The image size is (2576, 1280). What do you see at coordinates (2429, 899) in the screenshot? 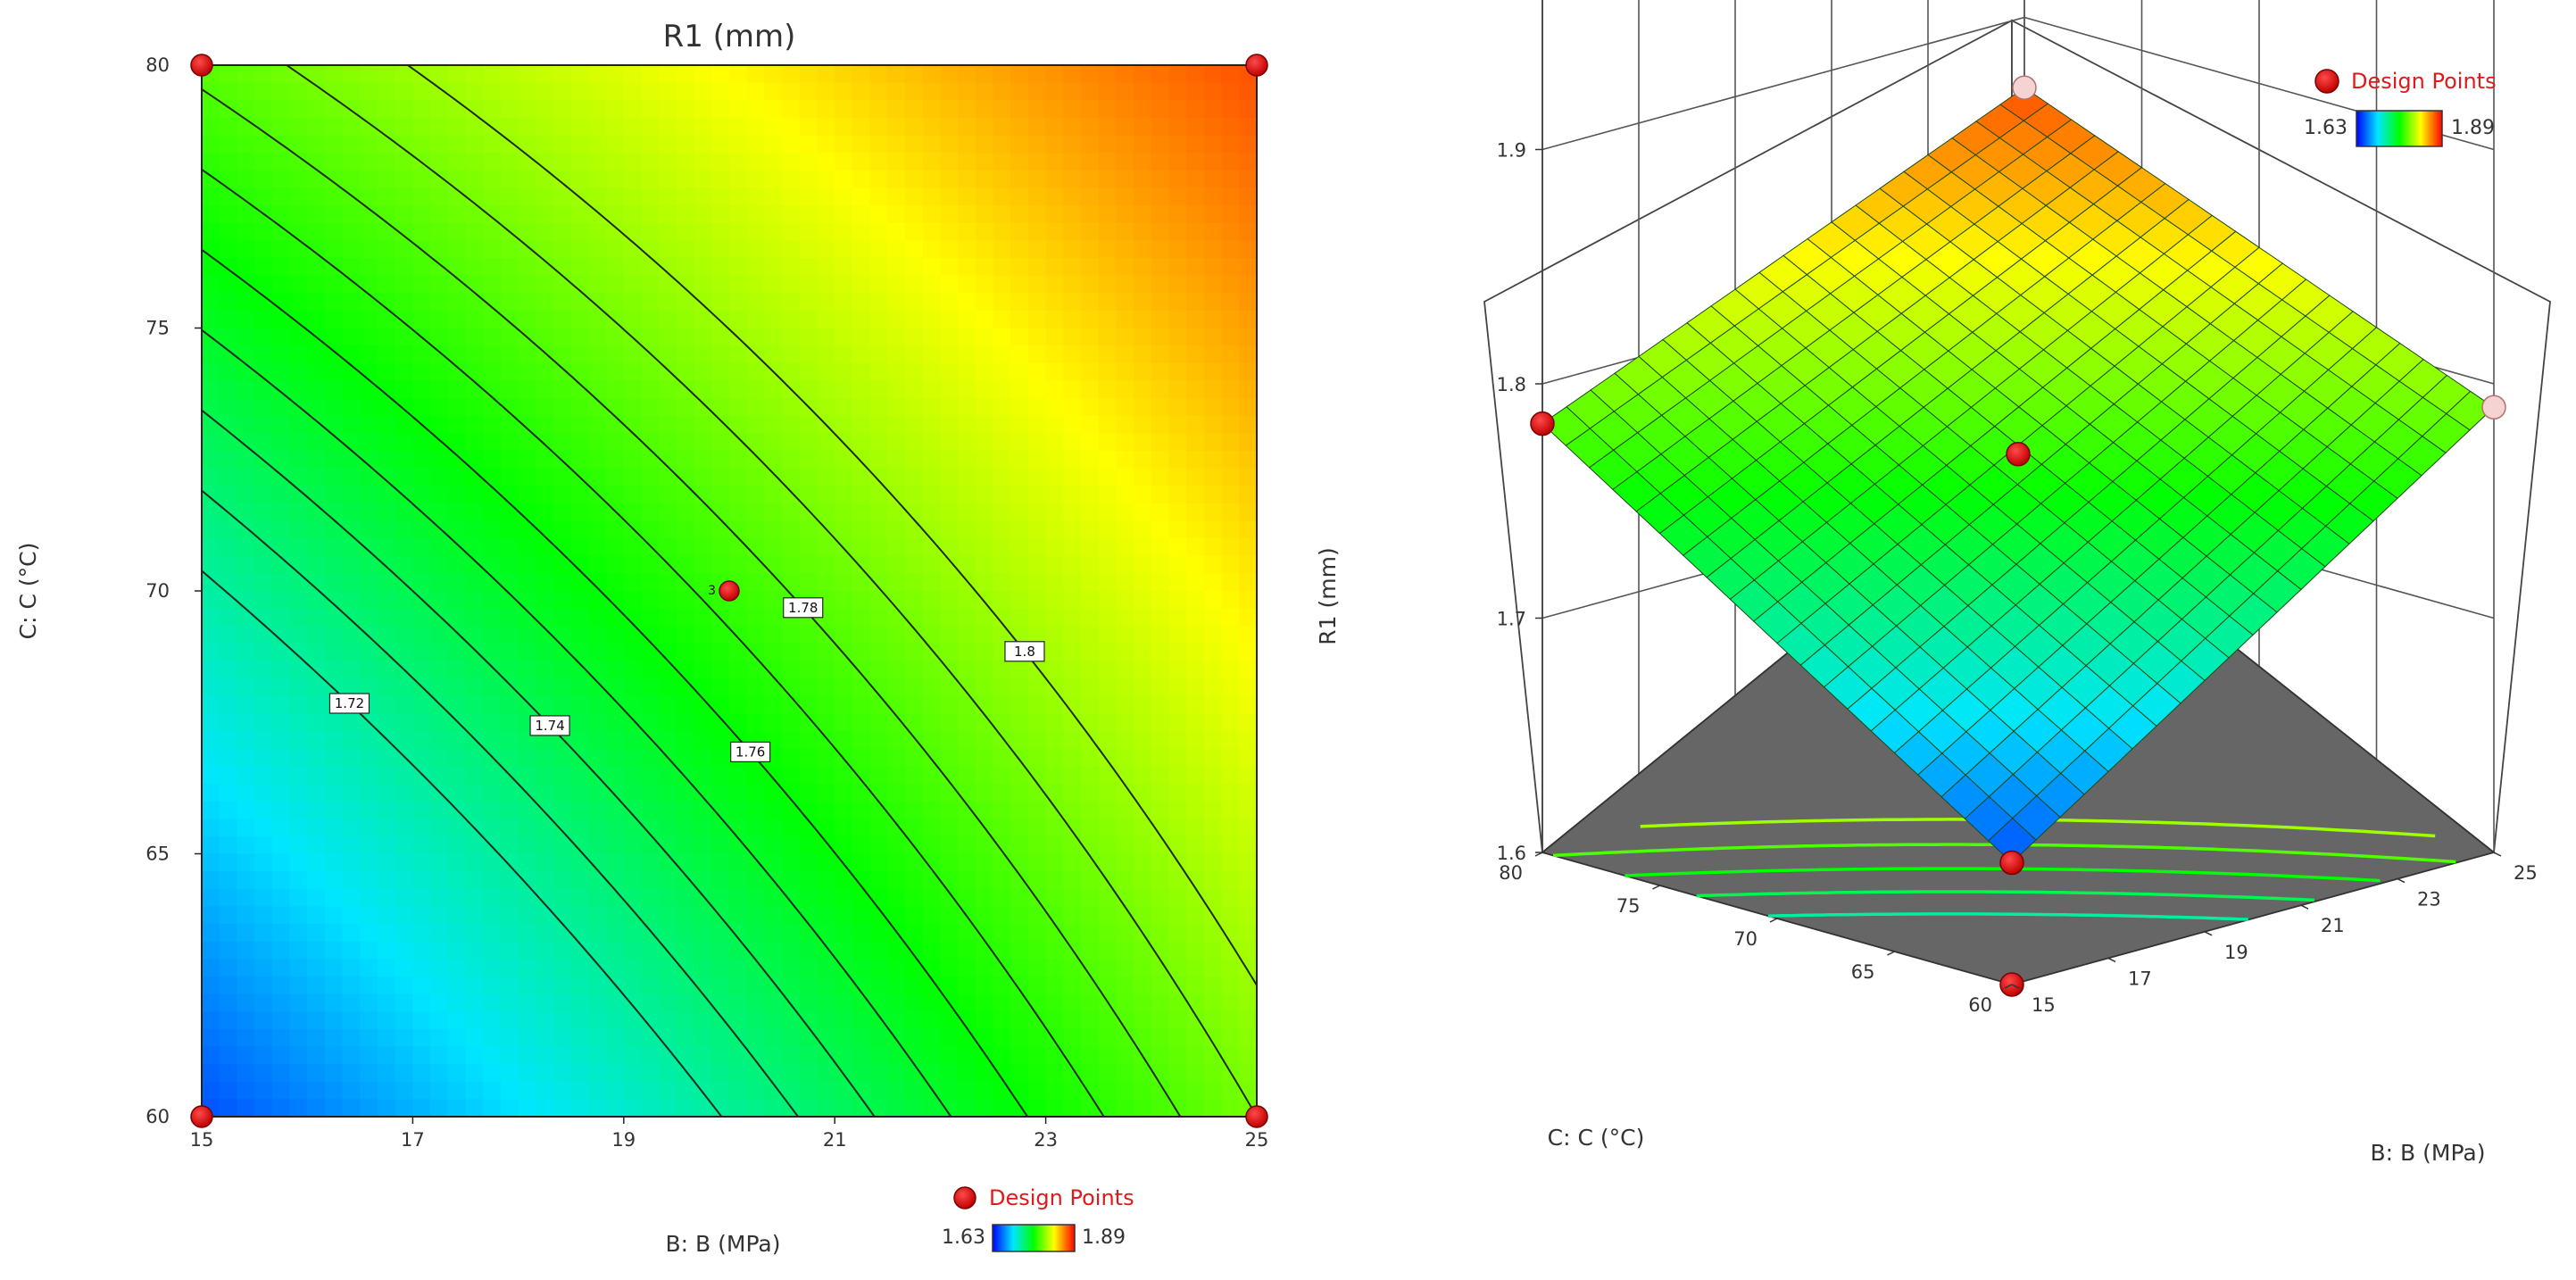
I see `surface-b-tick-label: 23` at bounding box center [2429, 899].